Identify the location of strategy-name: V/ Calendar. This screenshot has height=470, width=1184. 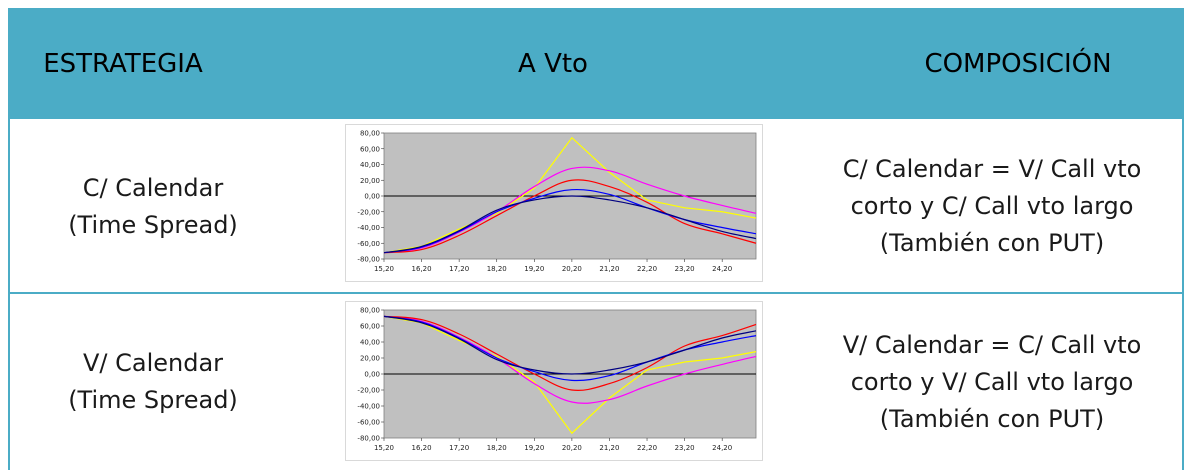
(153, 363).